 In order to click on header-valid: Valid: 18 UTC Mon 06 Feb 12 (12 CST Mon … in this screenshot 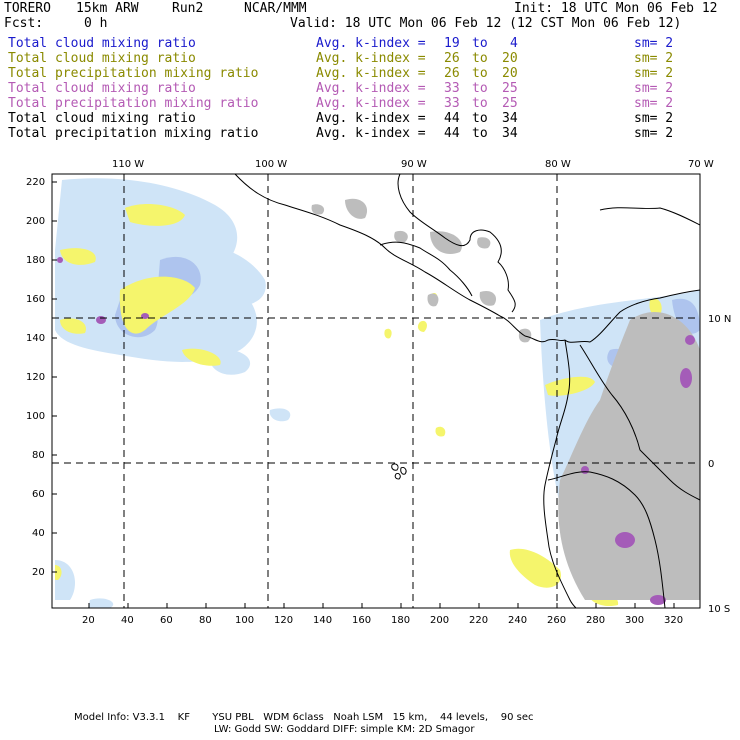, I will do `click(486, 23)`.